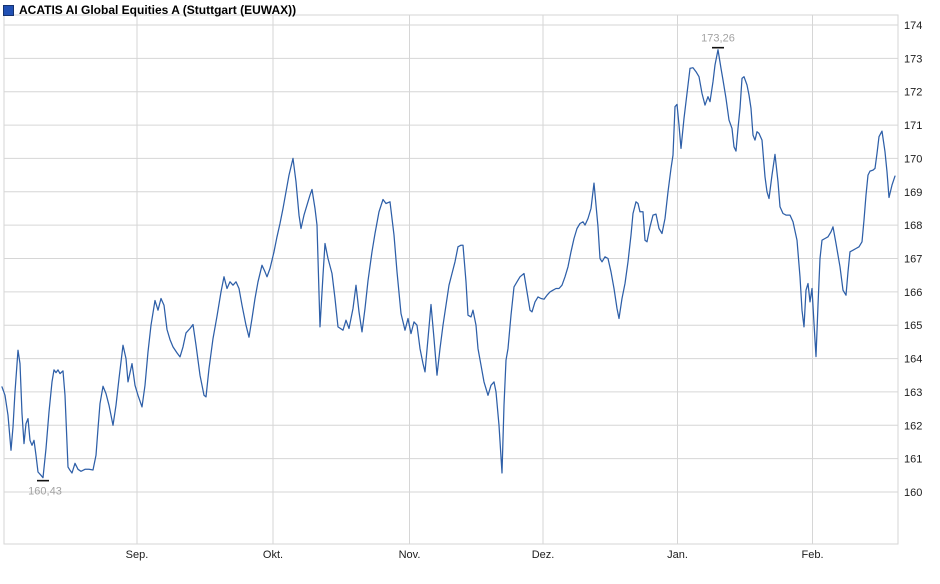 The image size is (940, 584). What do you see at coordinates (913, 59) in the screenshot?
I see `y-axis-label: 173` at bounding box center [913, 59].